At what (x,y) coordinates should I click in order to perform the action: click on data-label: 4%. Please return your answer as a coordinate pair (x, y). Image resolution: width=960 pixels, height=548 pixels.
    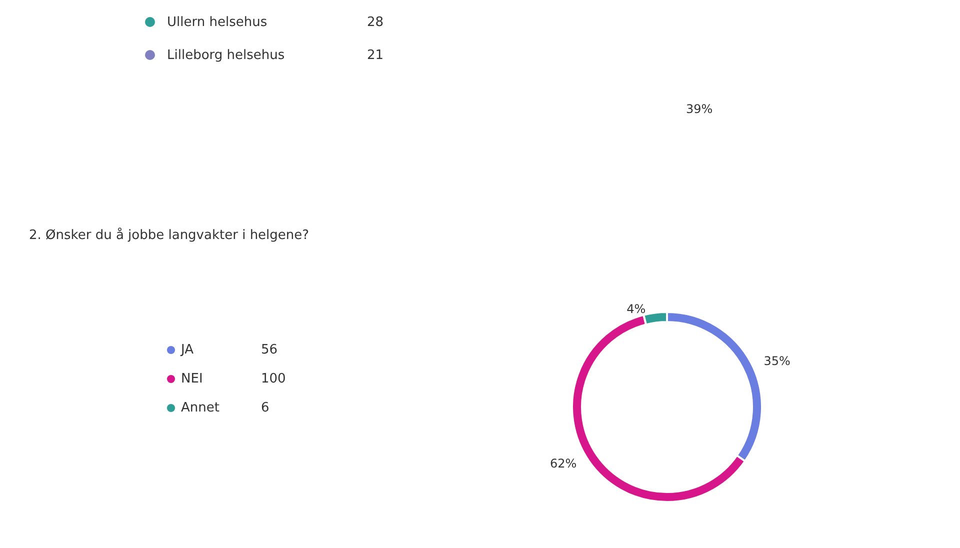
    Looking at the image, I should click on (636, 309).